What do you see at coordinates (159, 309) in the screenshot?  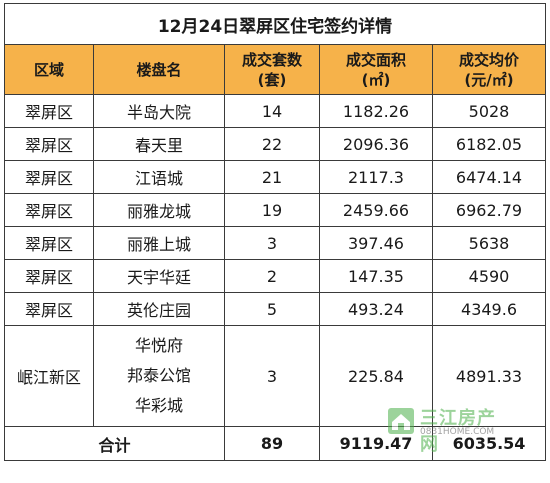 I see `cell-project: 英伦庄园` at bounding box center [159, 309].